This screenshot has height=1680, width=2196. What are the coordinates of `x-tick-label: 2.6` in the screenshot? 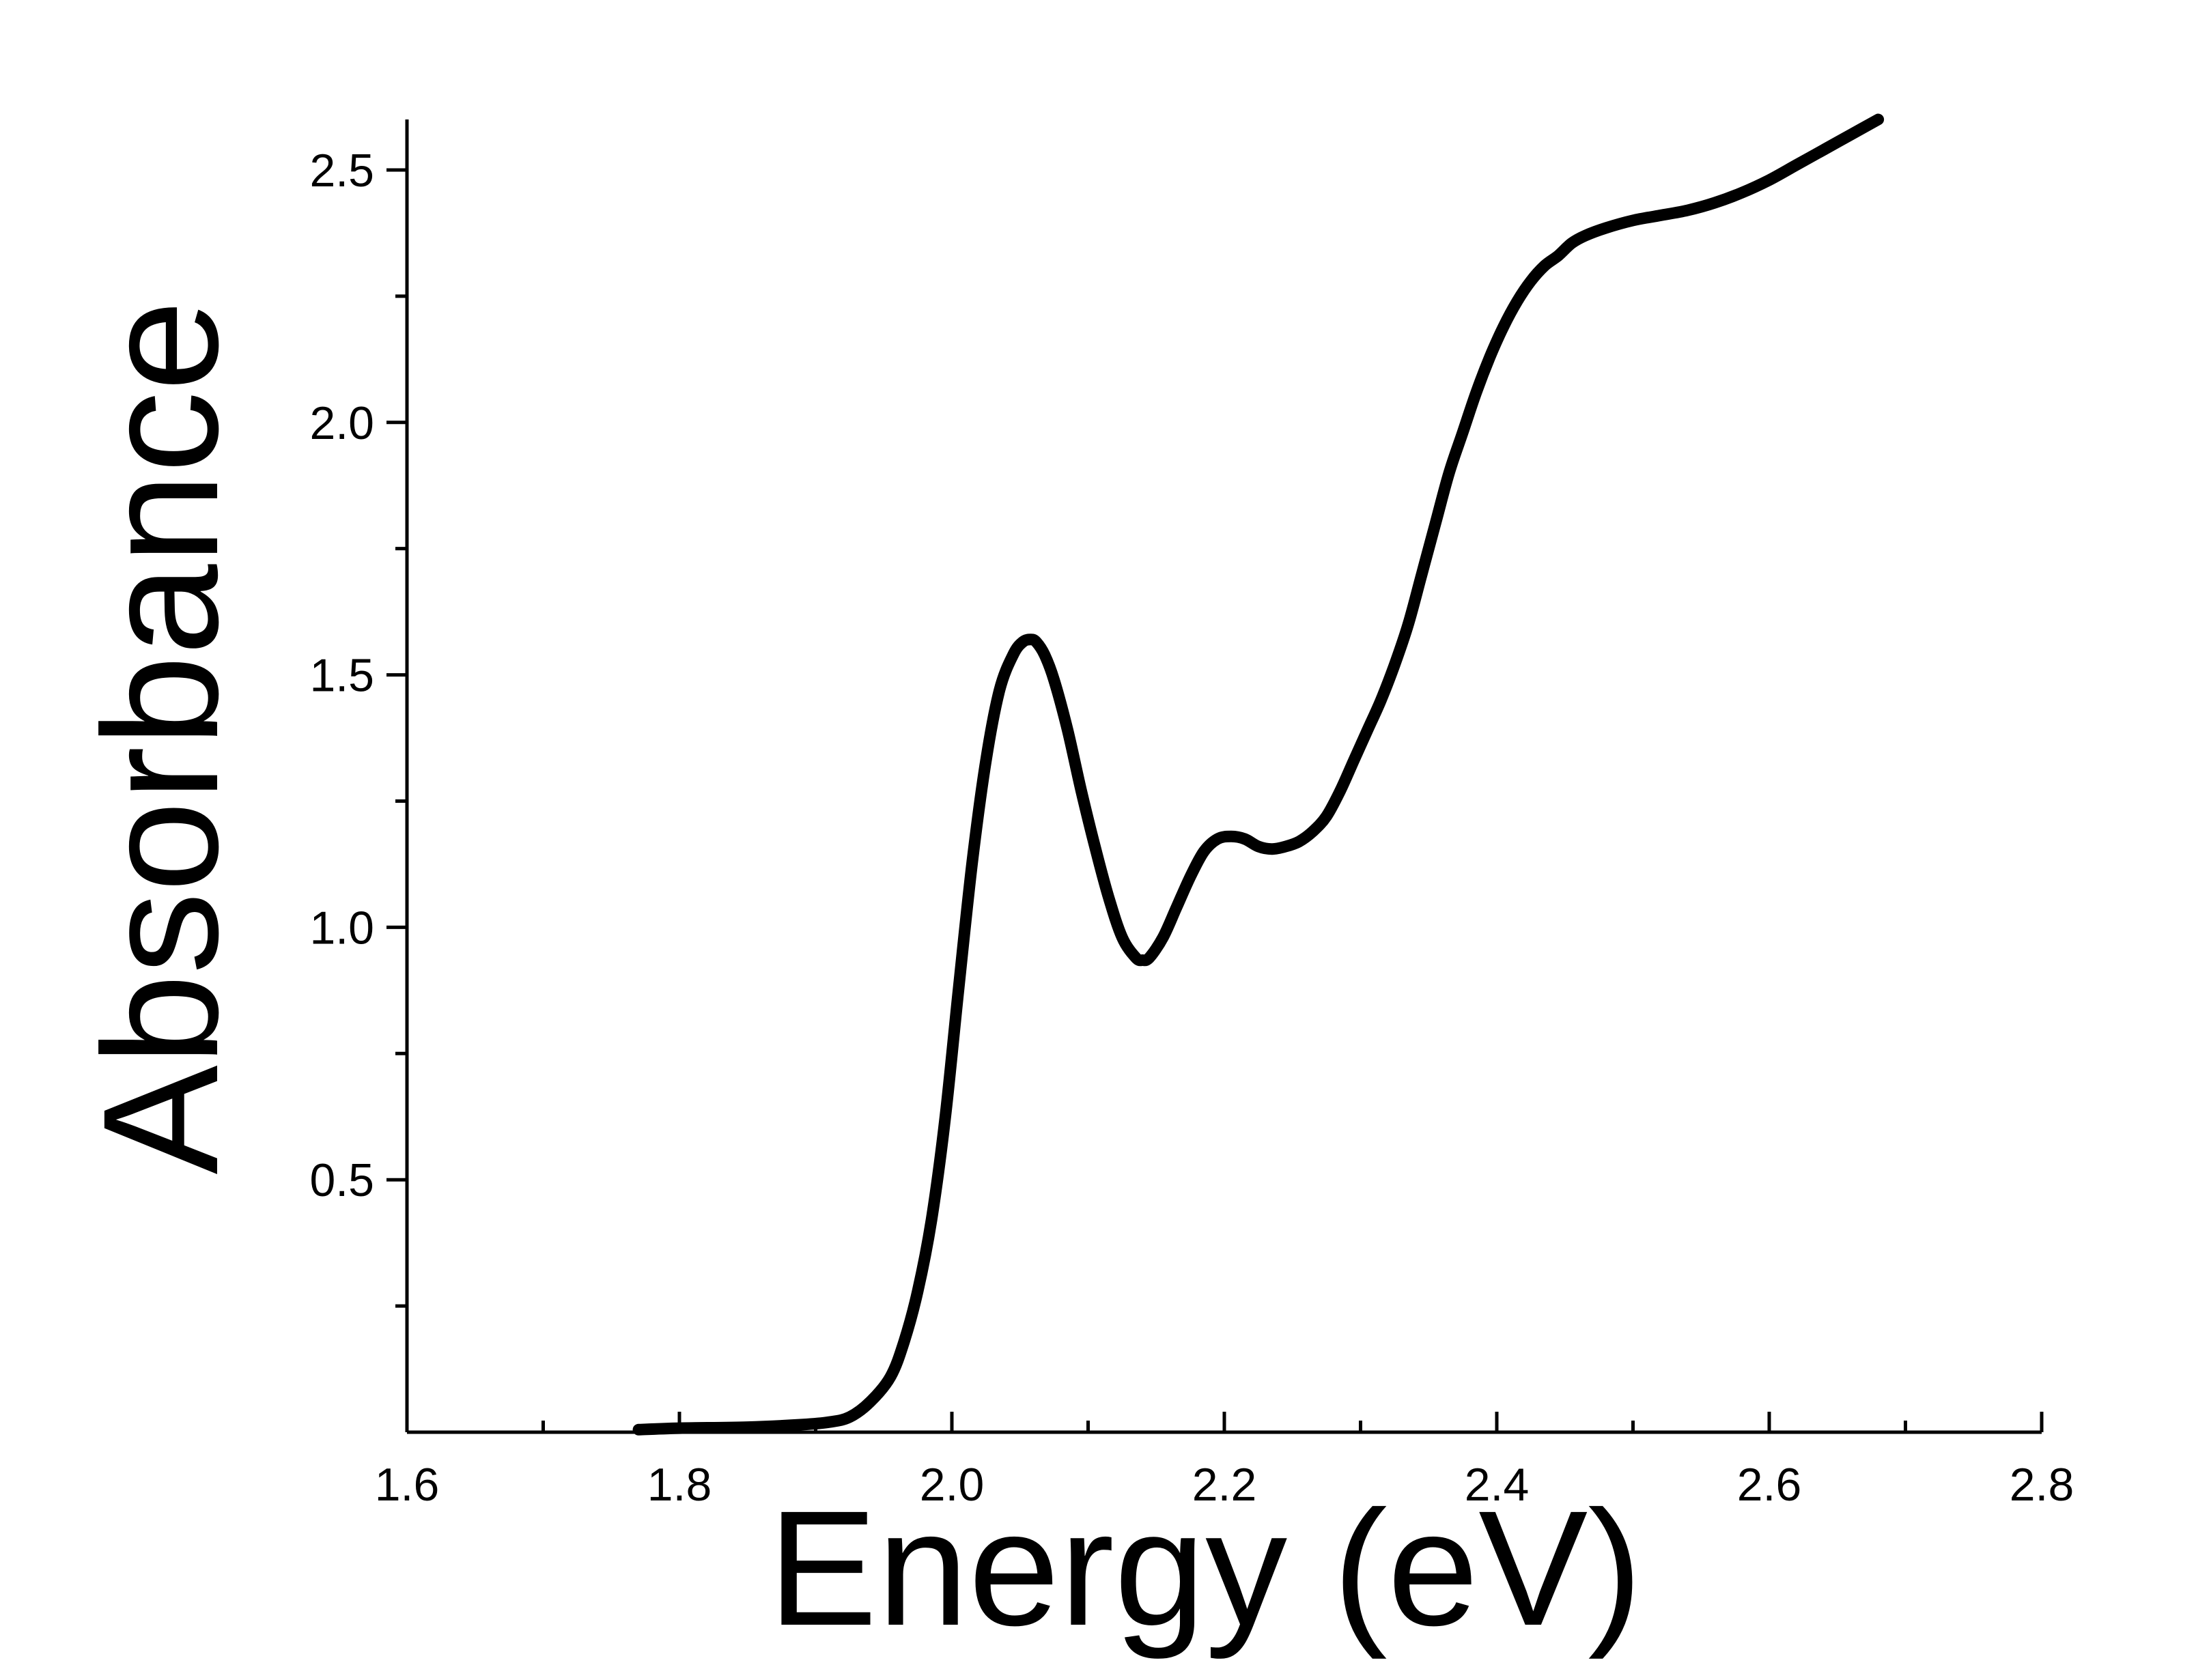 It's located at (1770, 1485).